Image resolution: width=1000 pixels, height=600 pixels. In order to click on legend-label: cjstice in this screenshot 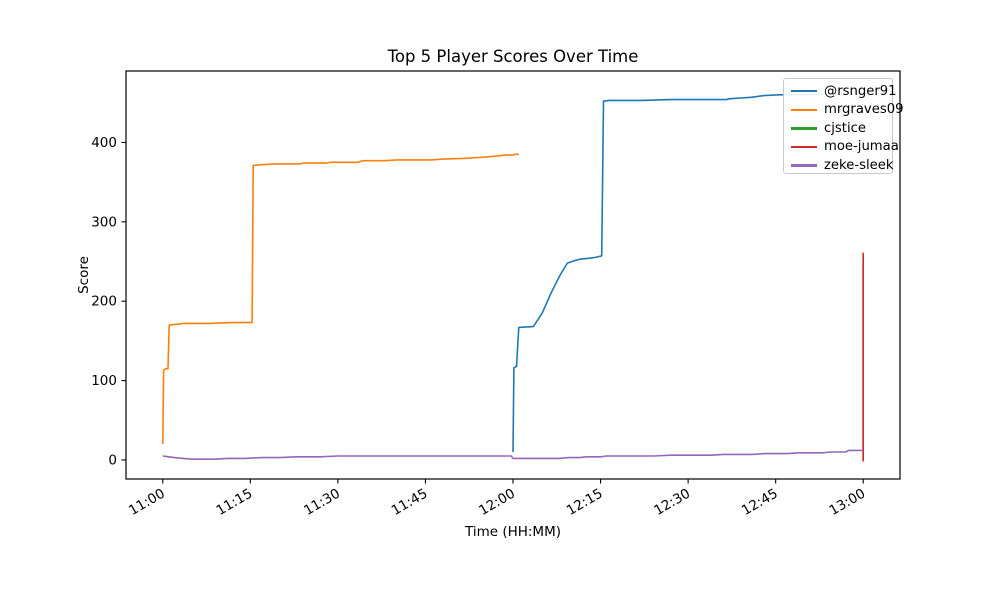, I will do `click(845, 128)`.